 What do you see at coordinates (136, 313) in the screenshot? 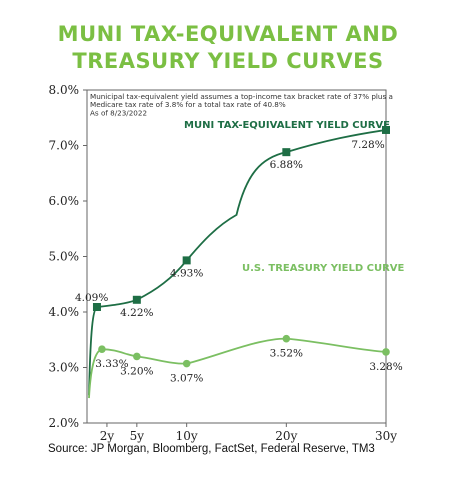
I see `muni-data-label: 4.22%` at bounding box center [136, 313].